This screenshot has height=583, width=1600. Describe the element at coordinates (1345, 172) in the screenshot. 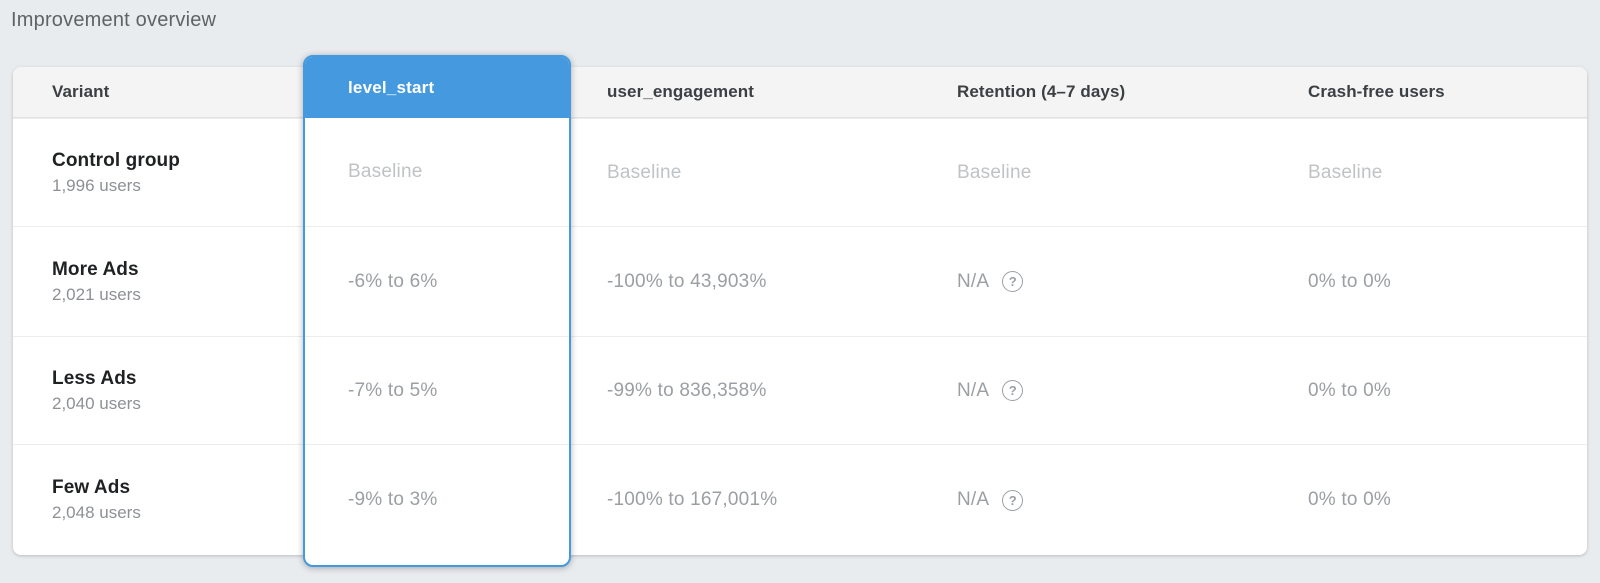

I see `crash-free-value: Baseline` at that location.